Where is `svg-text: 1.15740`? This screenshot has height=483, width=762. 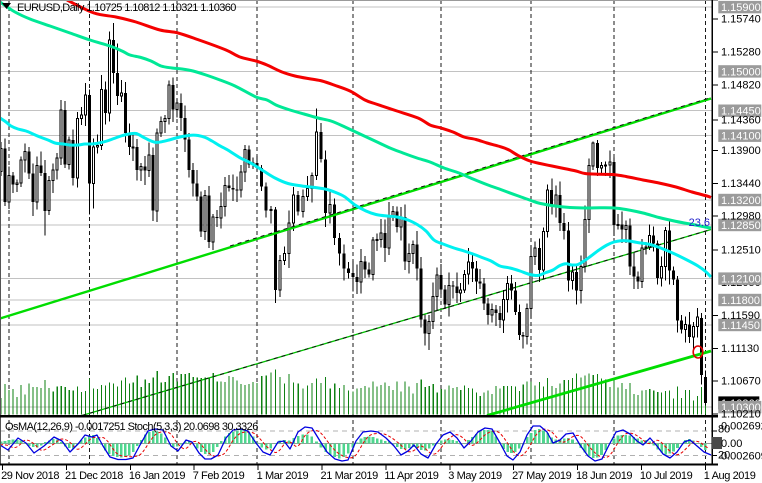 svg-text: 1.15740 is located at coordinates (741, 20).